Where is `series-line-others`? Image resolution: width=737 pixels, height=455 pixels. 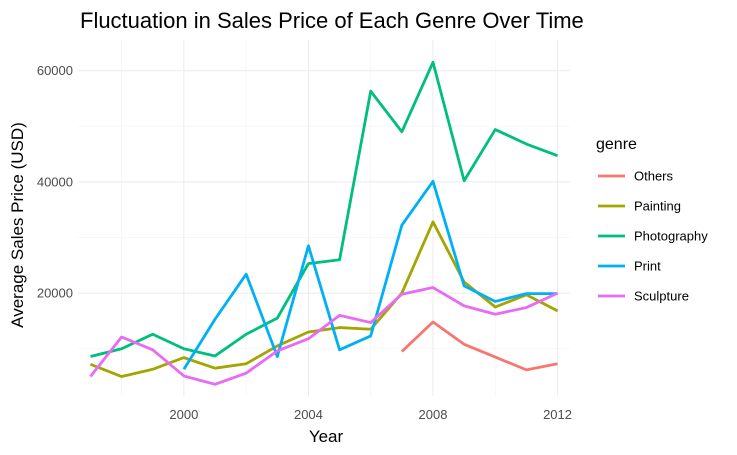 series-line-others is located at coordinates (479, 346).